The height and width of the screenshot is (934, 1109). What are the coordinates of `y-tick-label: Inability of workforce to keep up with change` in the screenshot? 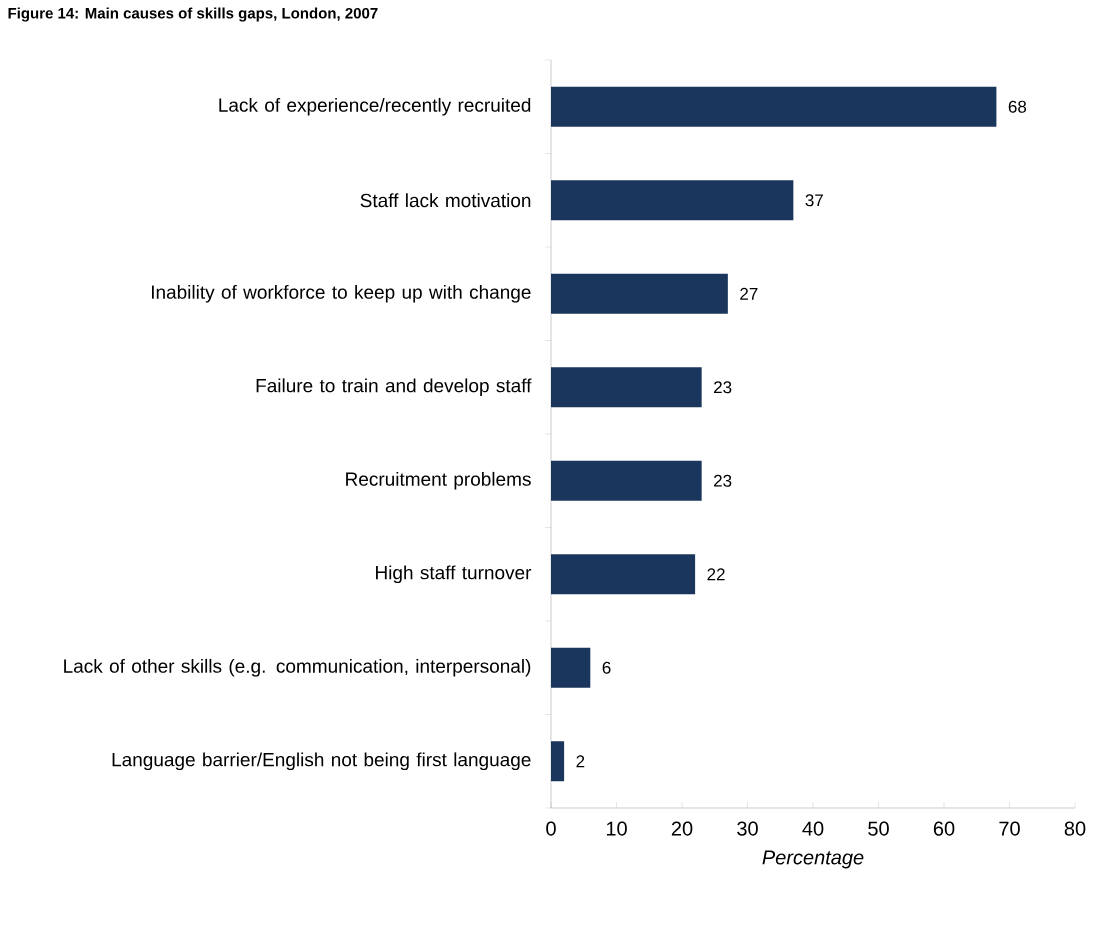 It's located at (341, 293).